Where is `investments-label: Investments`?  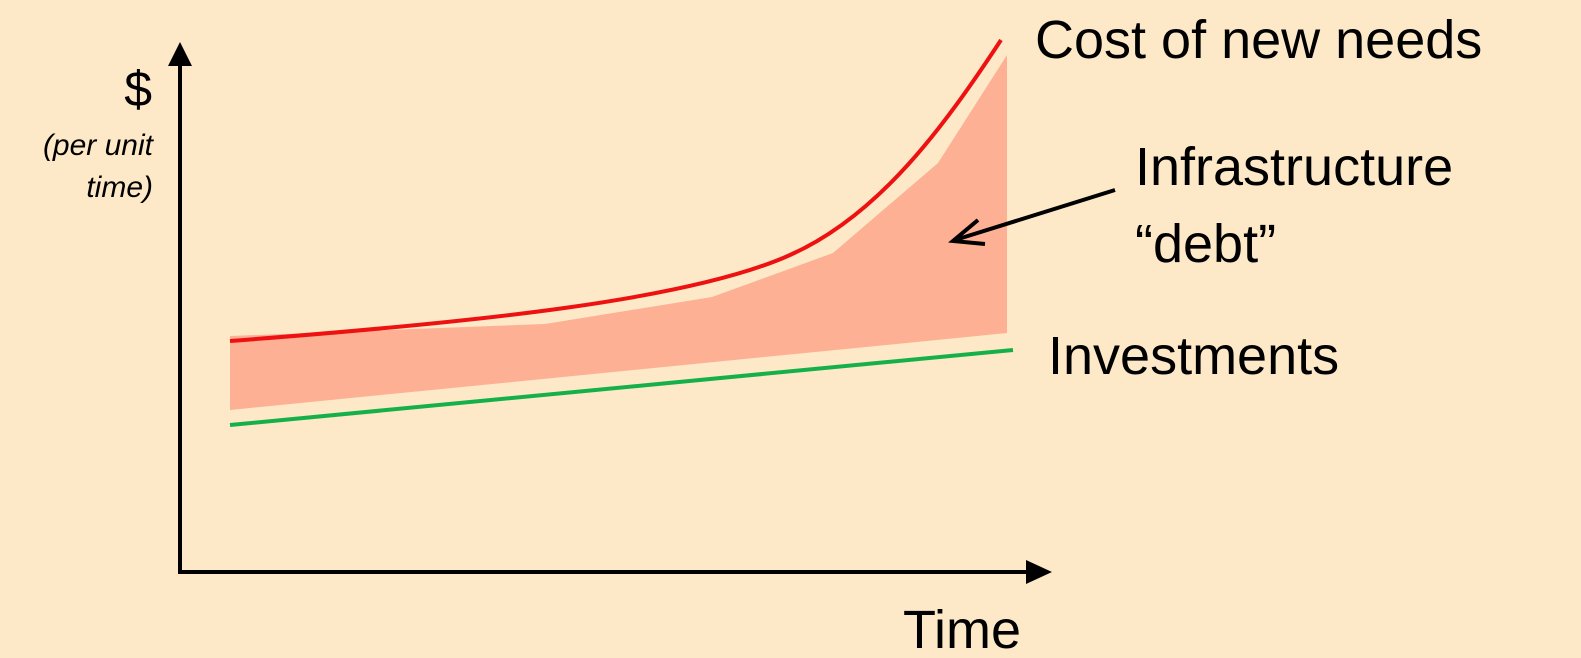 investments-label: Investments is located at coordinates (1193, 356).